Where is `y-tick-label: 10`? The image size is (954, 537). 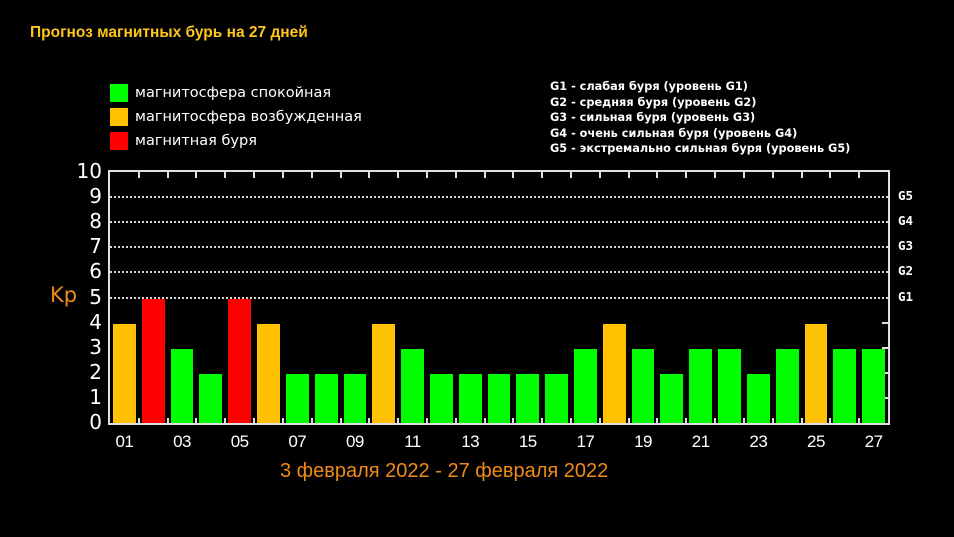
y-tick-label: 10 is located at coordinates (89, 171).